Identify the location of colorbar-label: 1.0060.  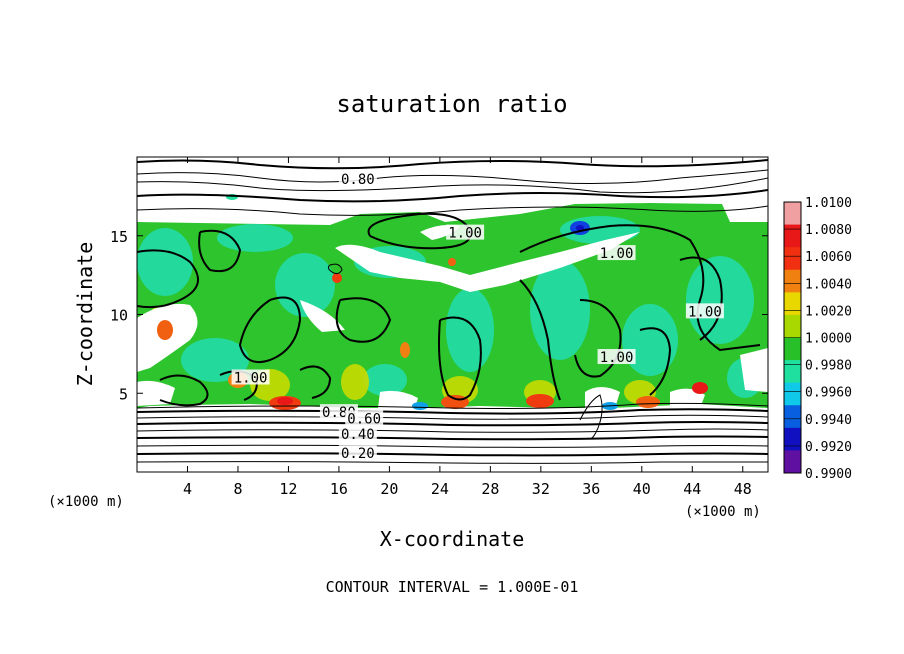
(828, 257).